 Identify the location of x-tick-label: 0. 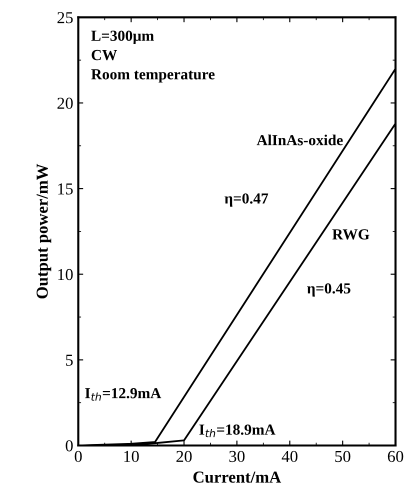
(78, 456).